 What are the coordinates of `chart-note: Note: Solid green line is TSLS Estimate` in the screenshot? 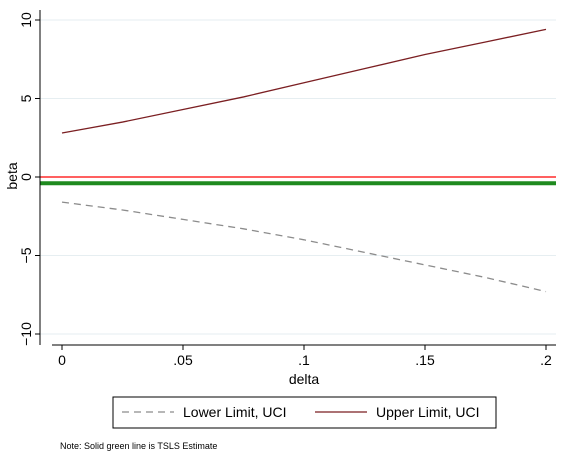 It's located at (138, 446).